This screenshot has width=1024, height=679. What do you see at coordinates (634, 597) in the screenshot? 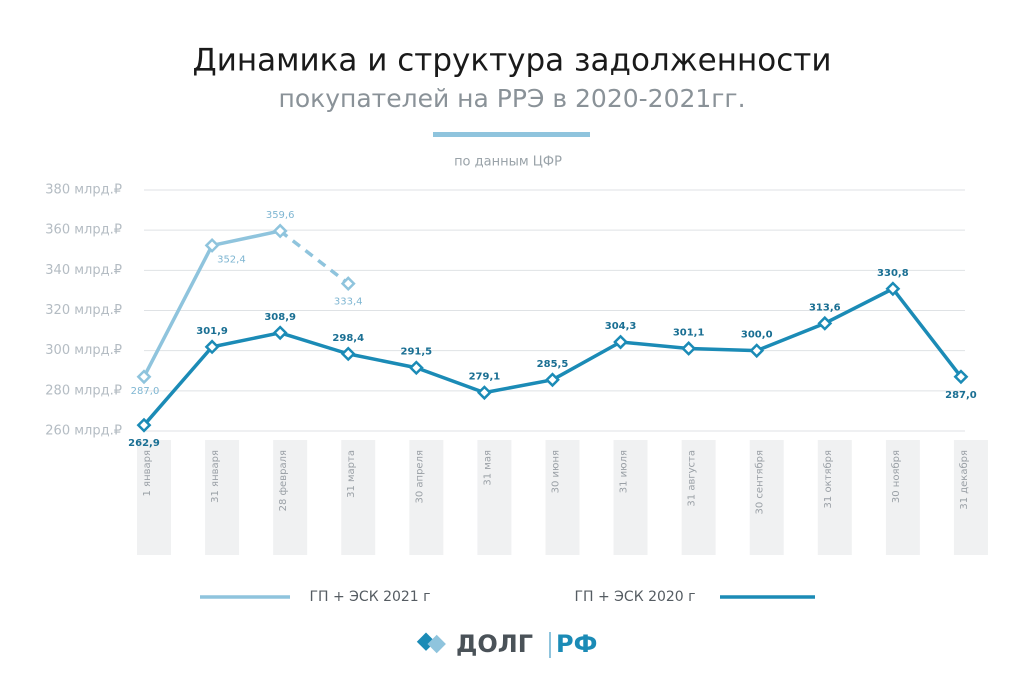
I see `legend-label: ГП + ЭСК 2020 г` at bounding box center [634, 597].